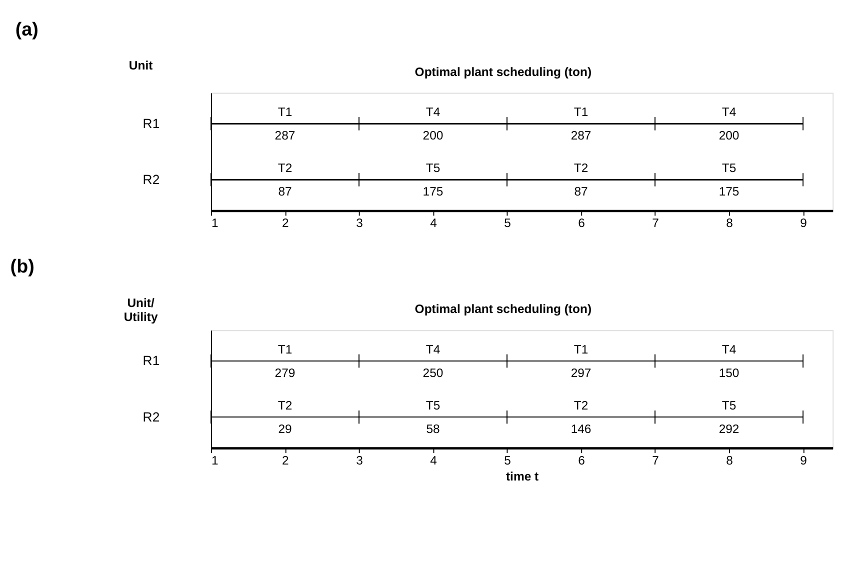  Describe the element at coordinates (581, 373) in the screenshot. I see `annotation: 297` at that location.